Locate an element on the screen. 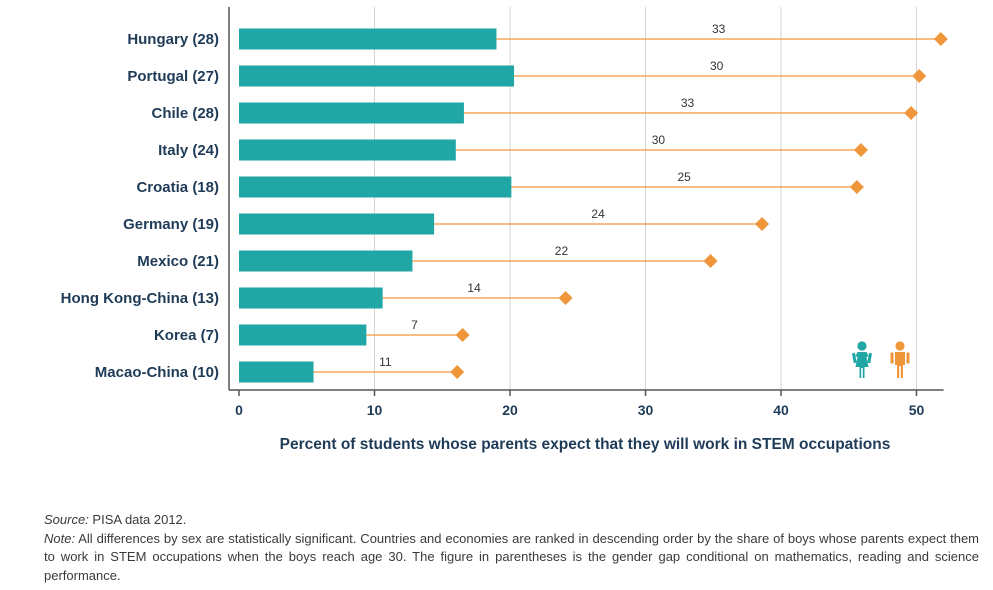  category-label: Portugal (27) is located at coordinates (173, 76).